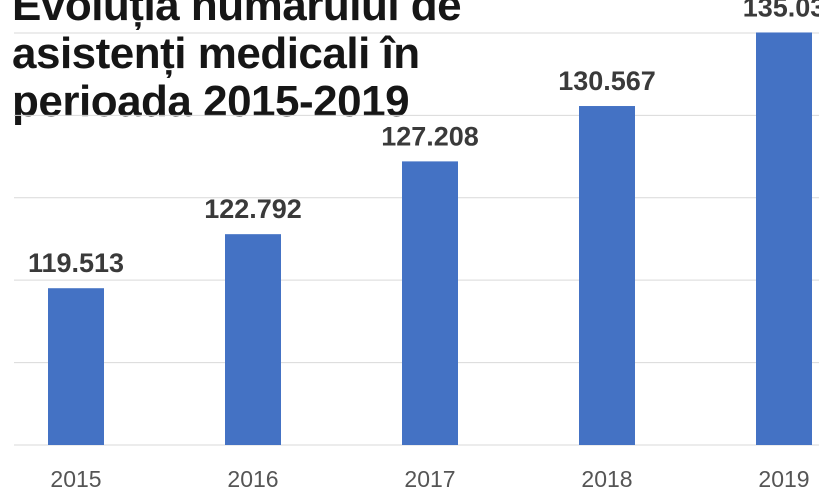 This screenshot has width=819, height=495. Describe the element at coordinates (253, 339) in the screenshot. I see `bar-2016` at that location.